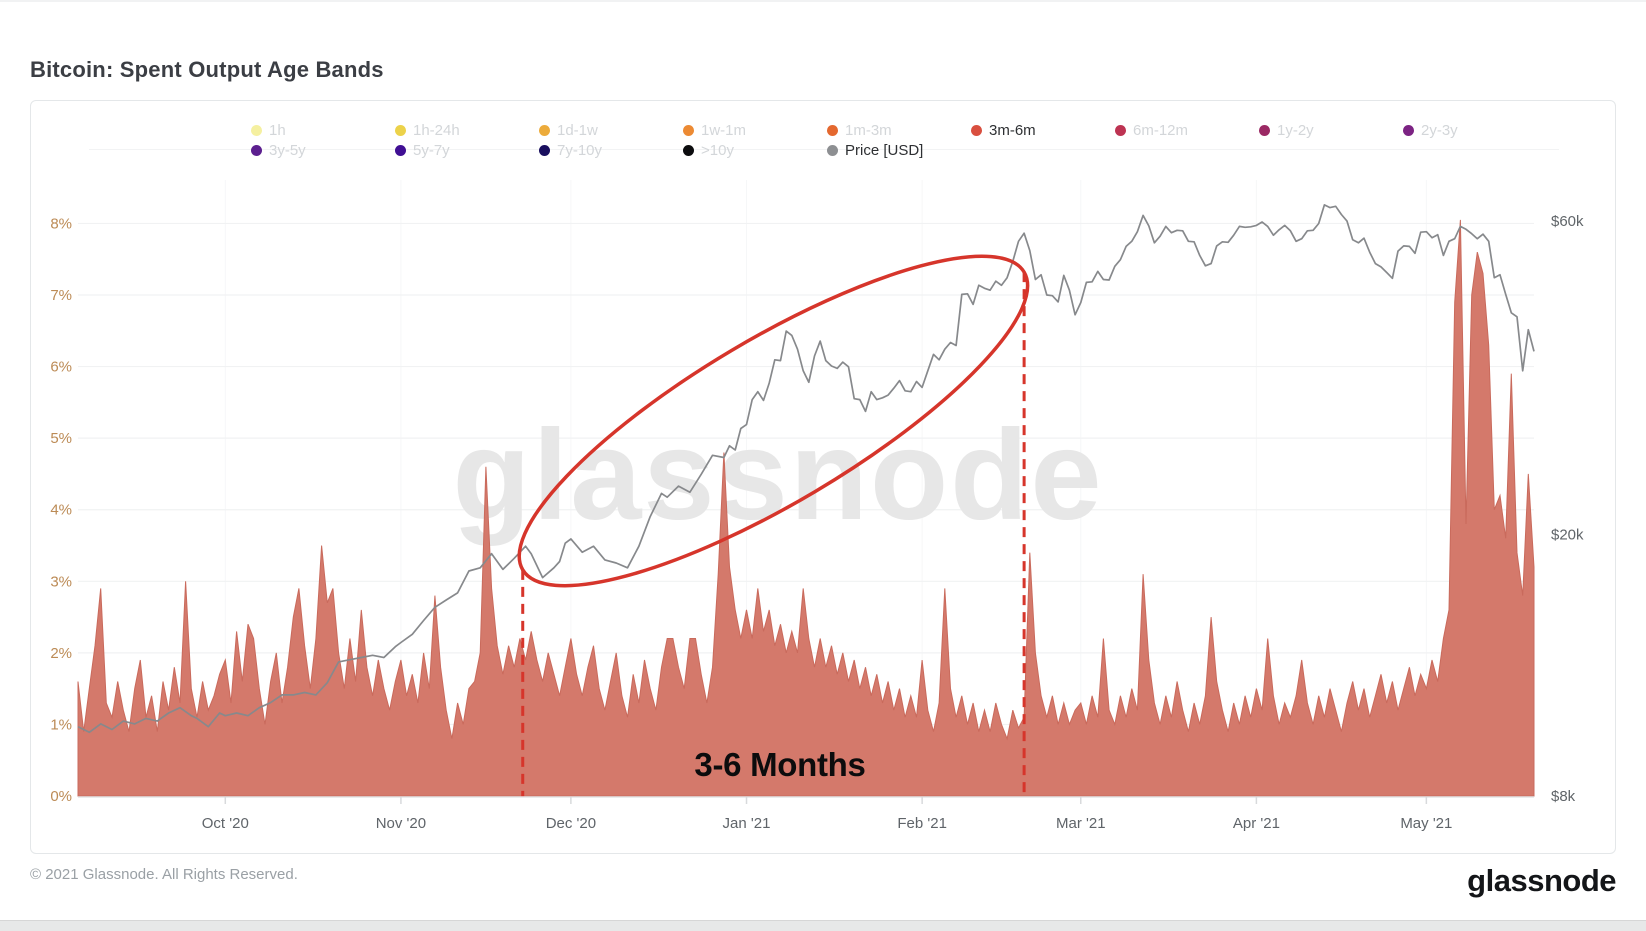 Image resolution: width=1646 pixels, height=931 pixels. Describe the element at coordinates (1439, 130) in the screenshot. I see `legend-label: 2y-3y` at that location.